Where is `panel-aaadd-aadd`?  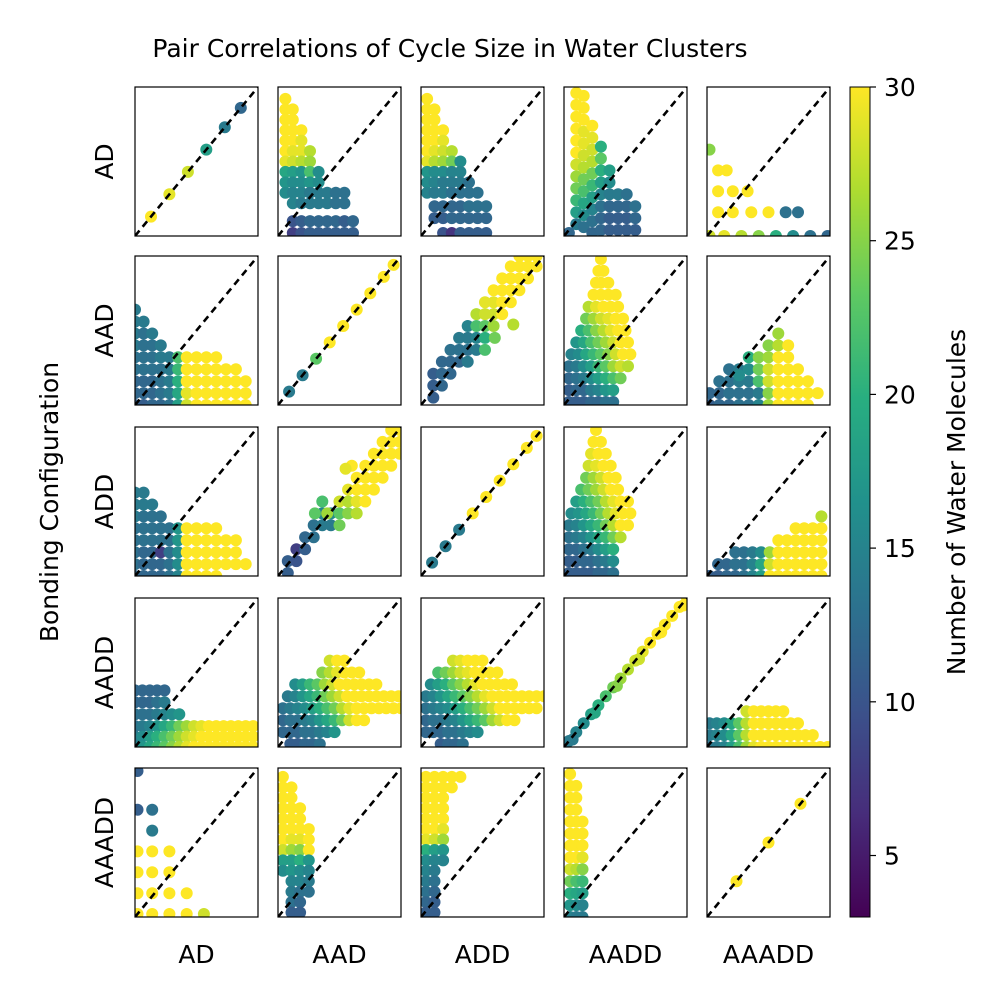 panel-aaadd-aadd is located at coordinates (625, 842).